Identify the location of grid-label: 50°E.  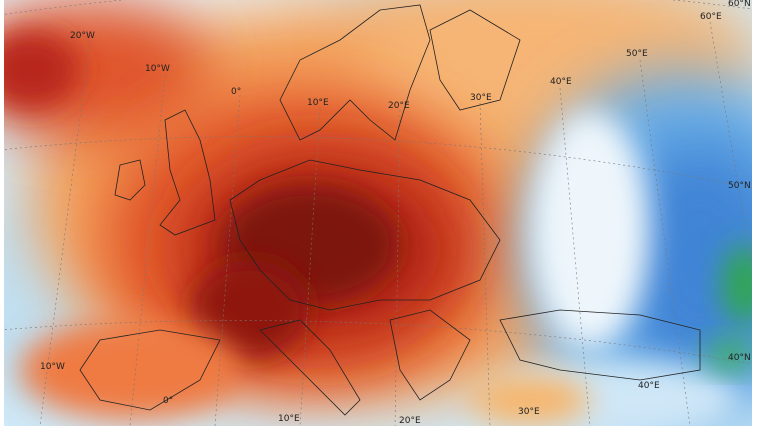
(637, 54).